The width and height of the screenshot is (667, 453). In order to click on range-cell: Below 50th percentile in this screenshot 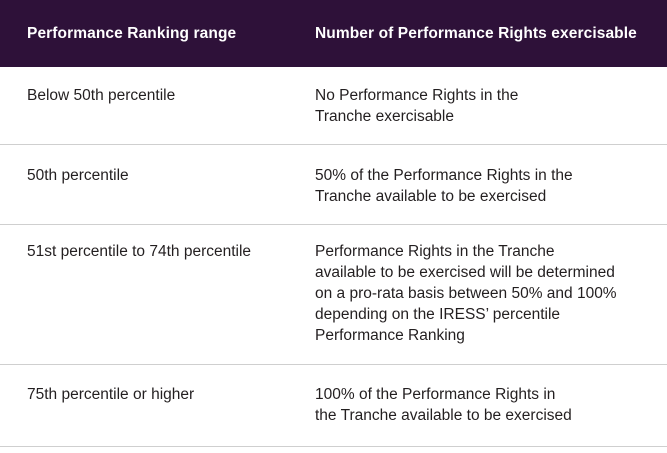, I will do `click(101, 95)`.